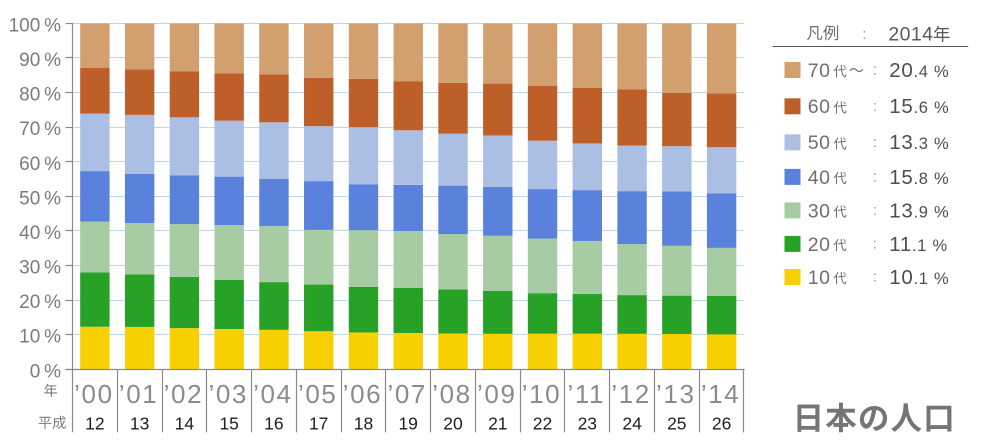 Image resolution: width=981 pixels, height=448 pixels. What do you see at coordinates (721, 394) in the screenshot?
I see `svg-text: ’14` at bounding box center [721, 394].